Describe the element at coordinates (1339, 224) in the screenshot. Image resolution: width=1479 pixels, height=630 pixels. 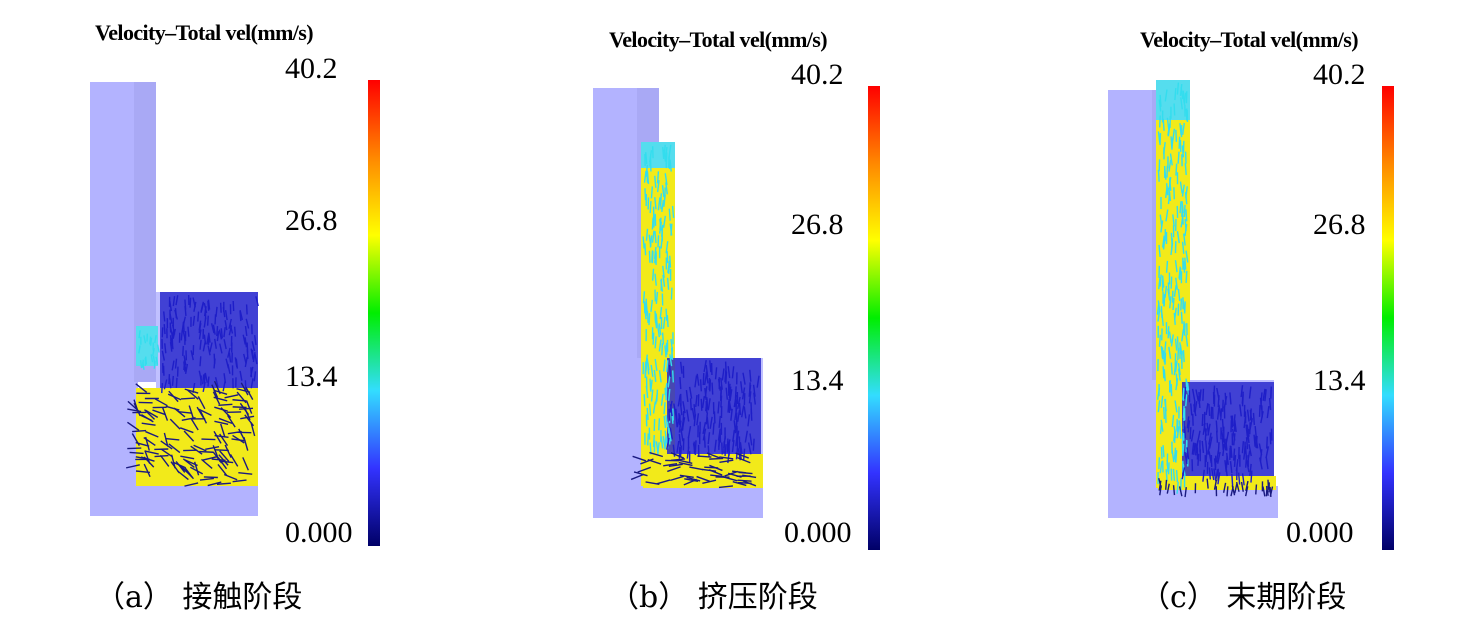
I see `colorbar-tick-2: 26.8` at that location.